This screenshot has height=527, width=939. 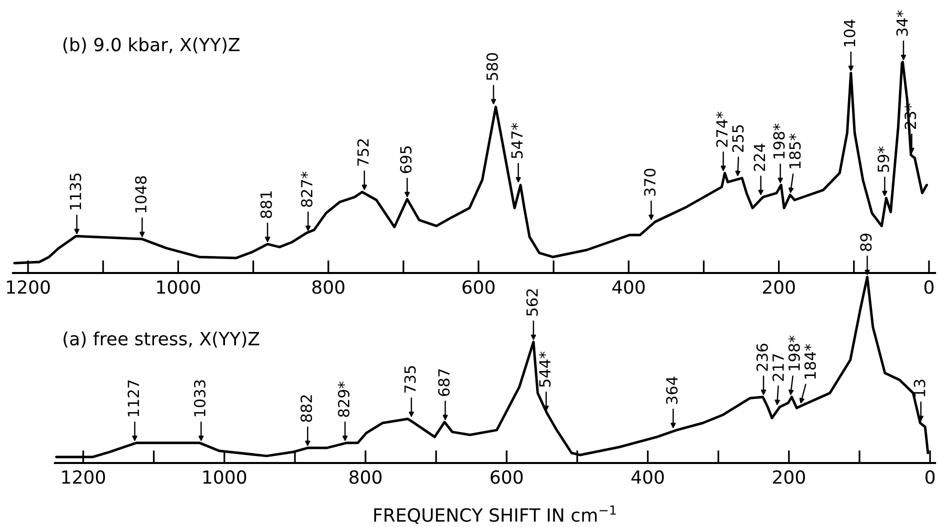 What do you see at coordinates (760, 157) in the screenshot?
I see `annotation: 224` at bounding box center [760, 157].